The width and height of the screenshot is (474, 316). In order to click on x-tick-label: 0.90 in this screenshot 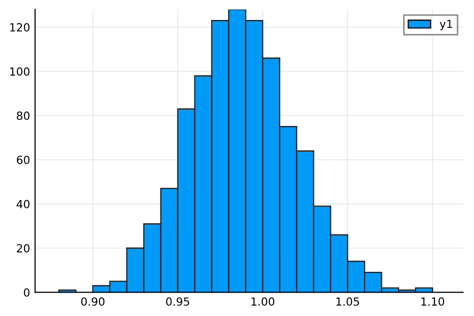, I will do `click(92, 301)`.